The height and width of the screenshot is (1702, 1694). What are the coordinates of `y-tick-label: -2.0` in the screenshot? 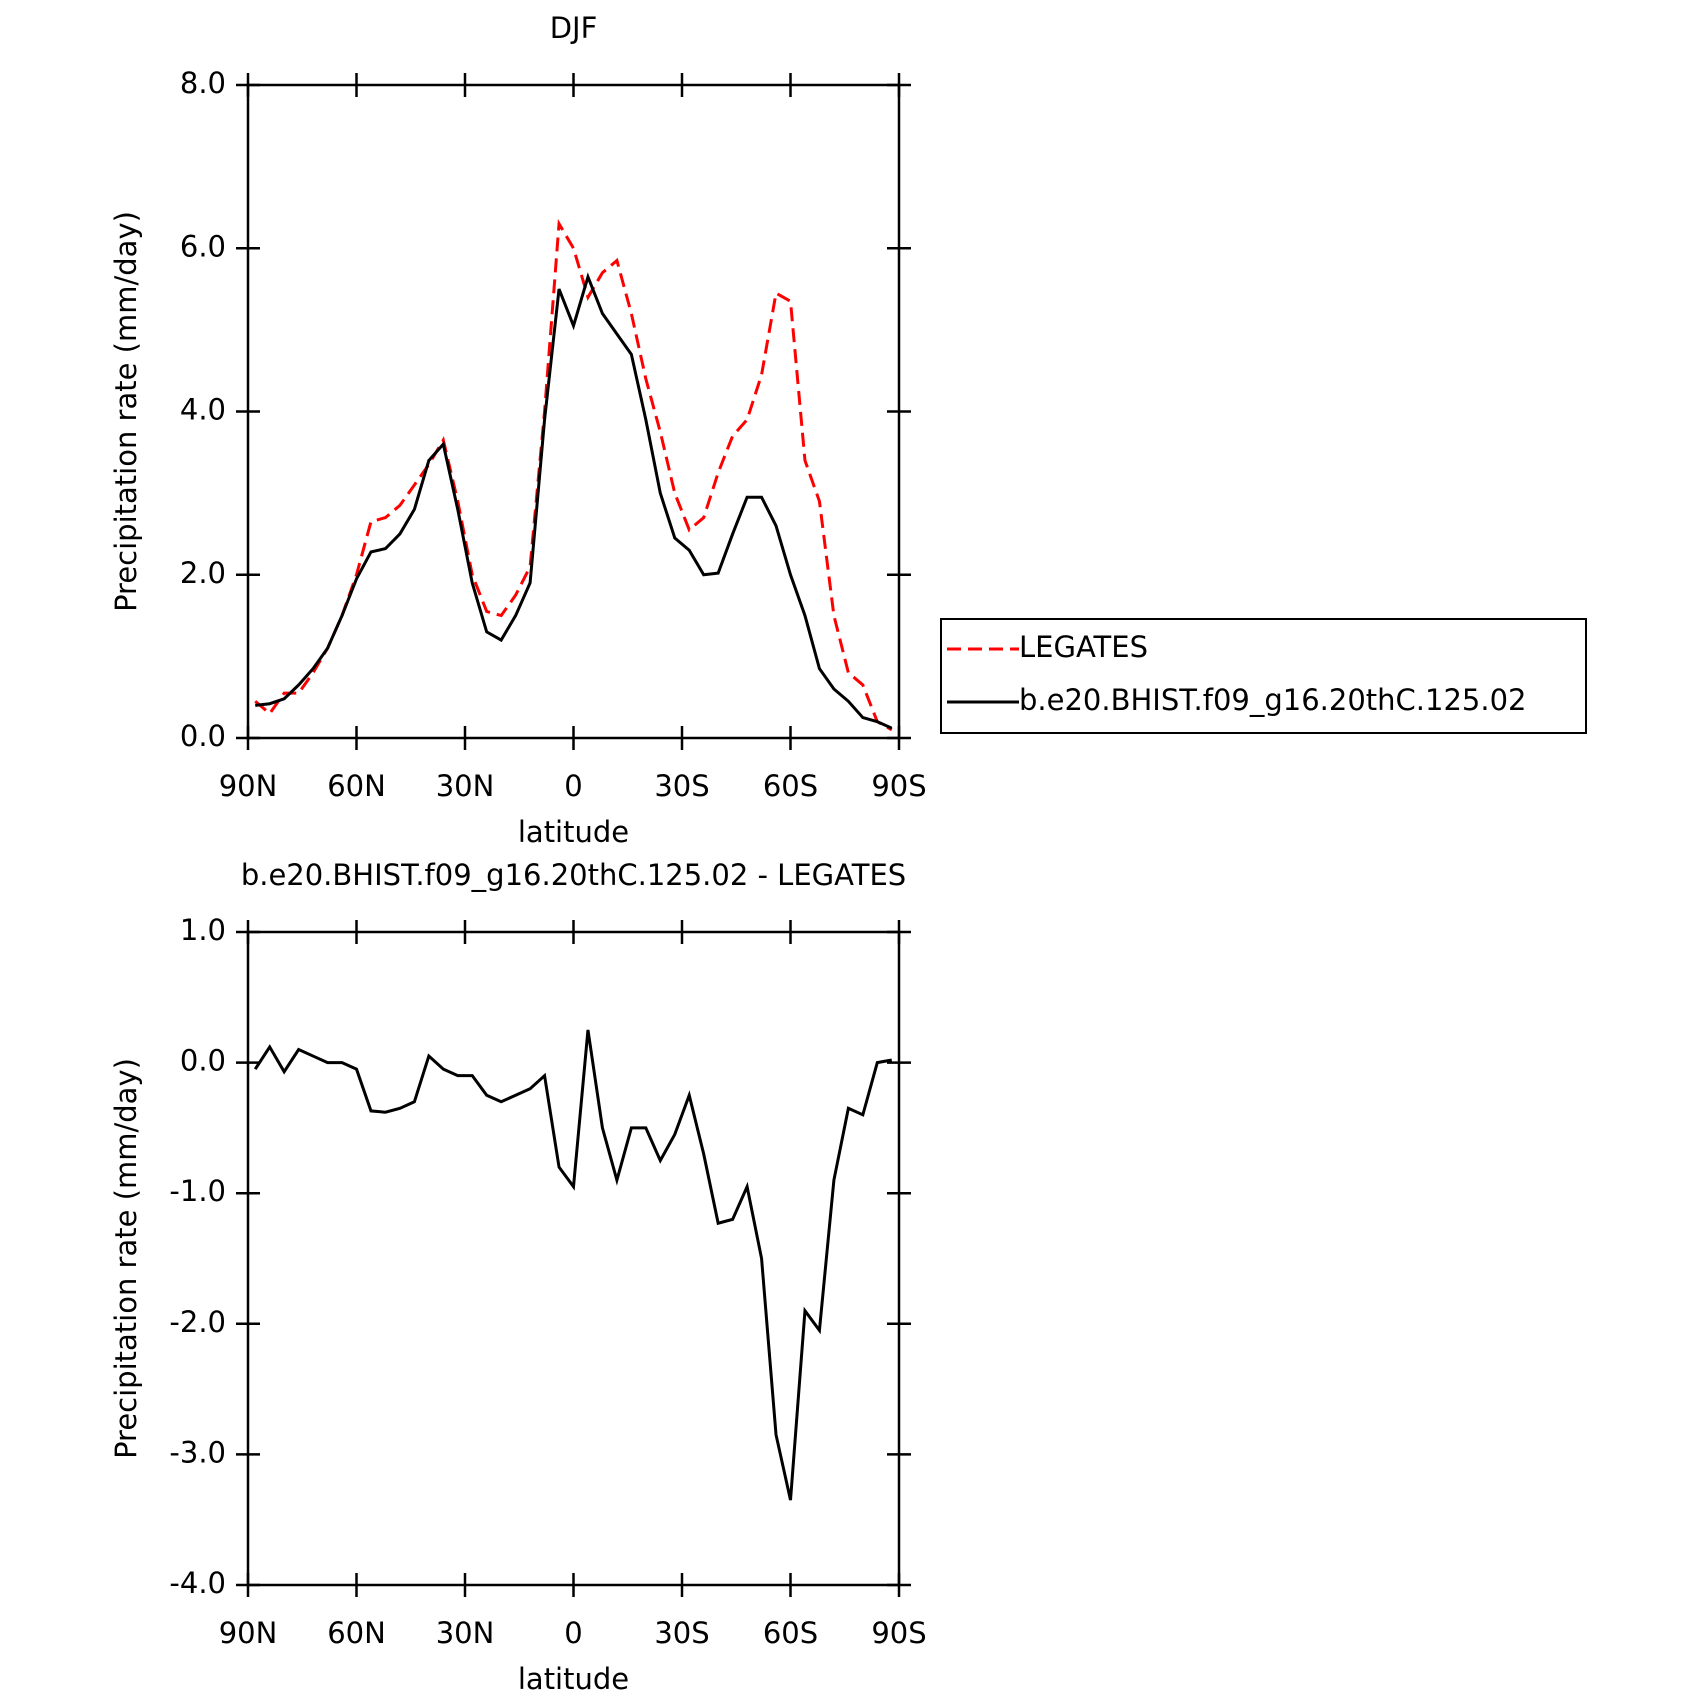 It's located at (197, 1322).